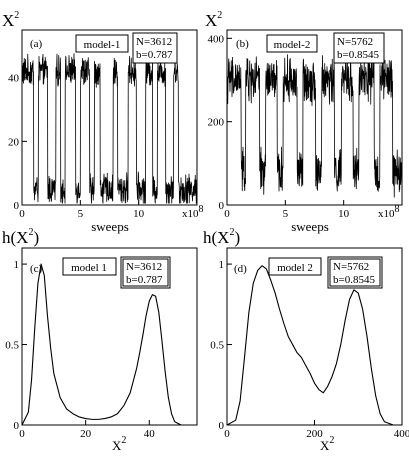 The image size is (409, 460). I want to click on panel-label-d: (d), so click(240, 269).